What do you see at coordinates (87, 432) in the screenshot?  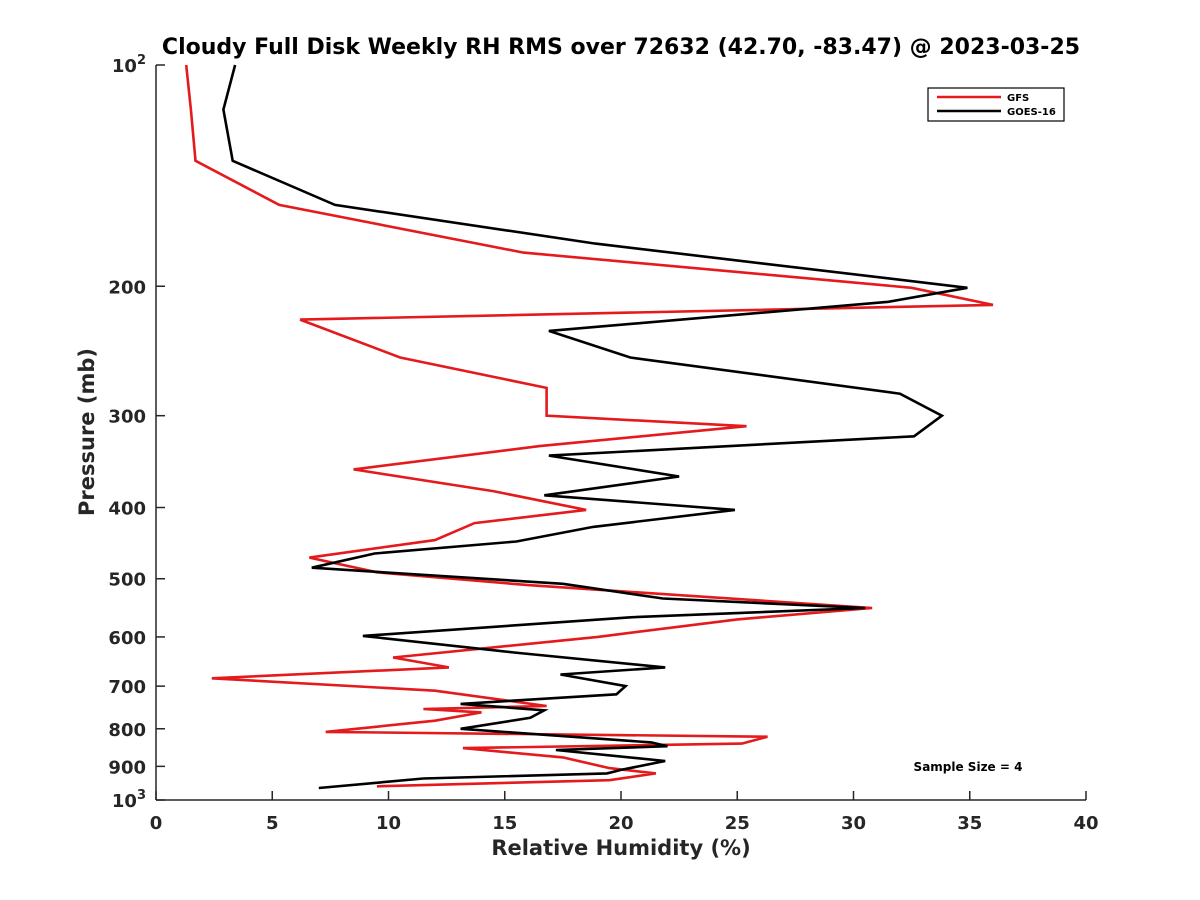 I see `y-axis-title: Pressure (mb)` at bounding box center [87, 432].